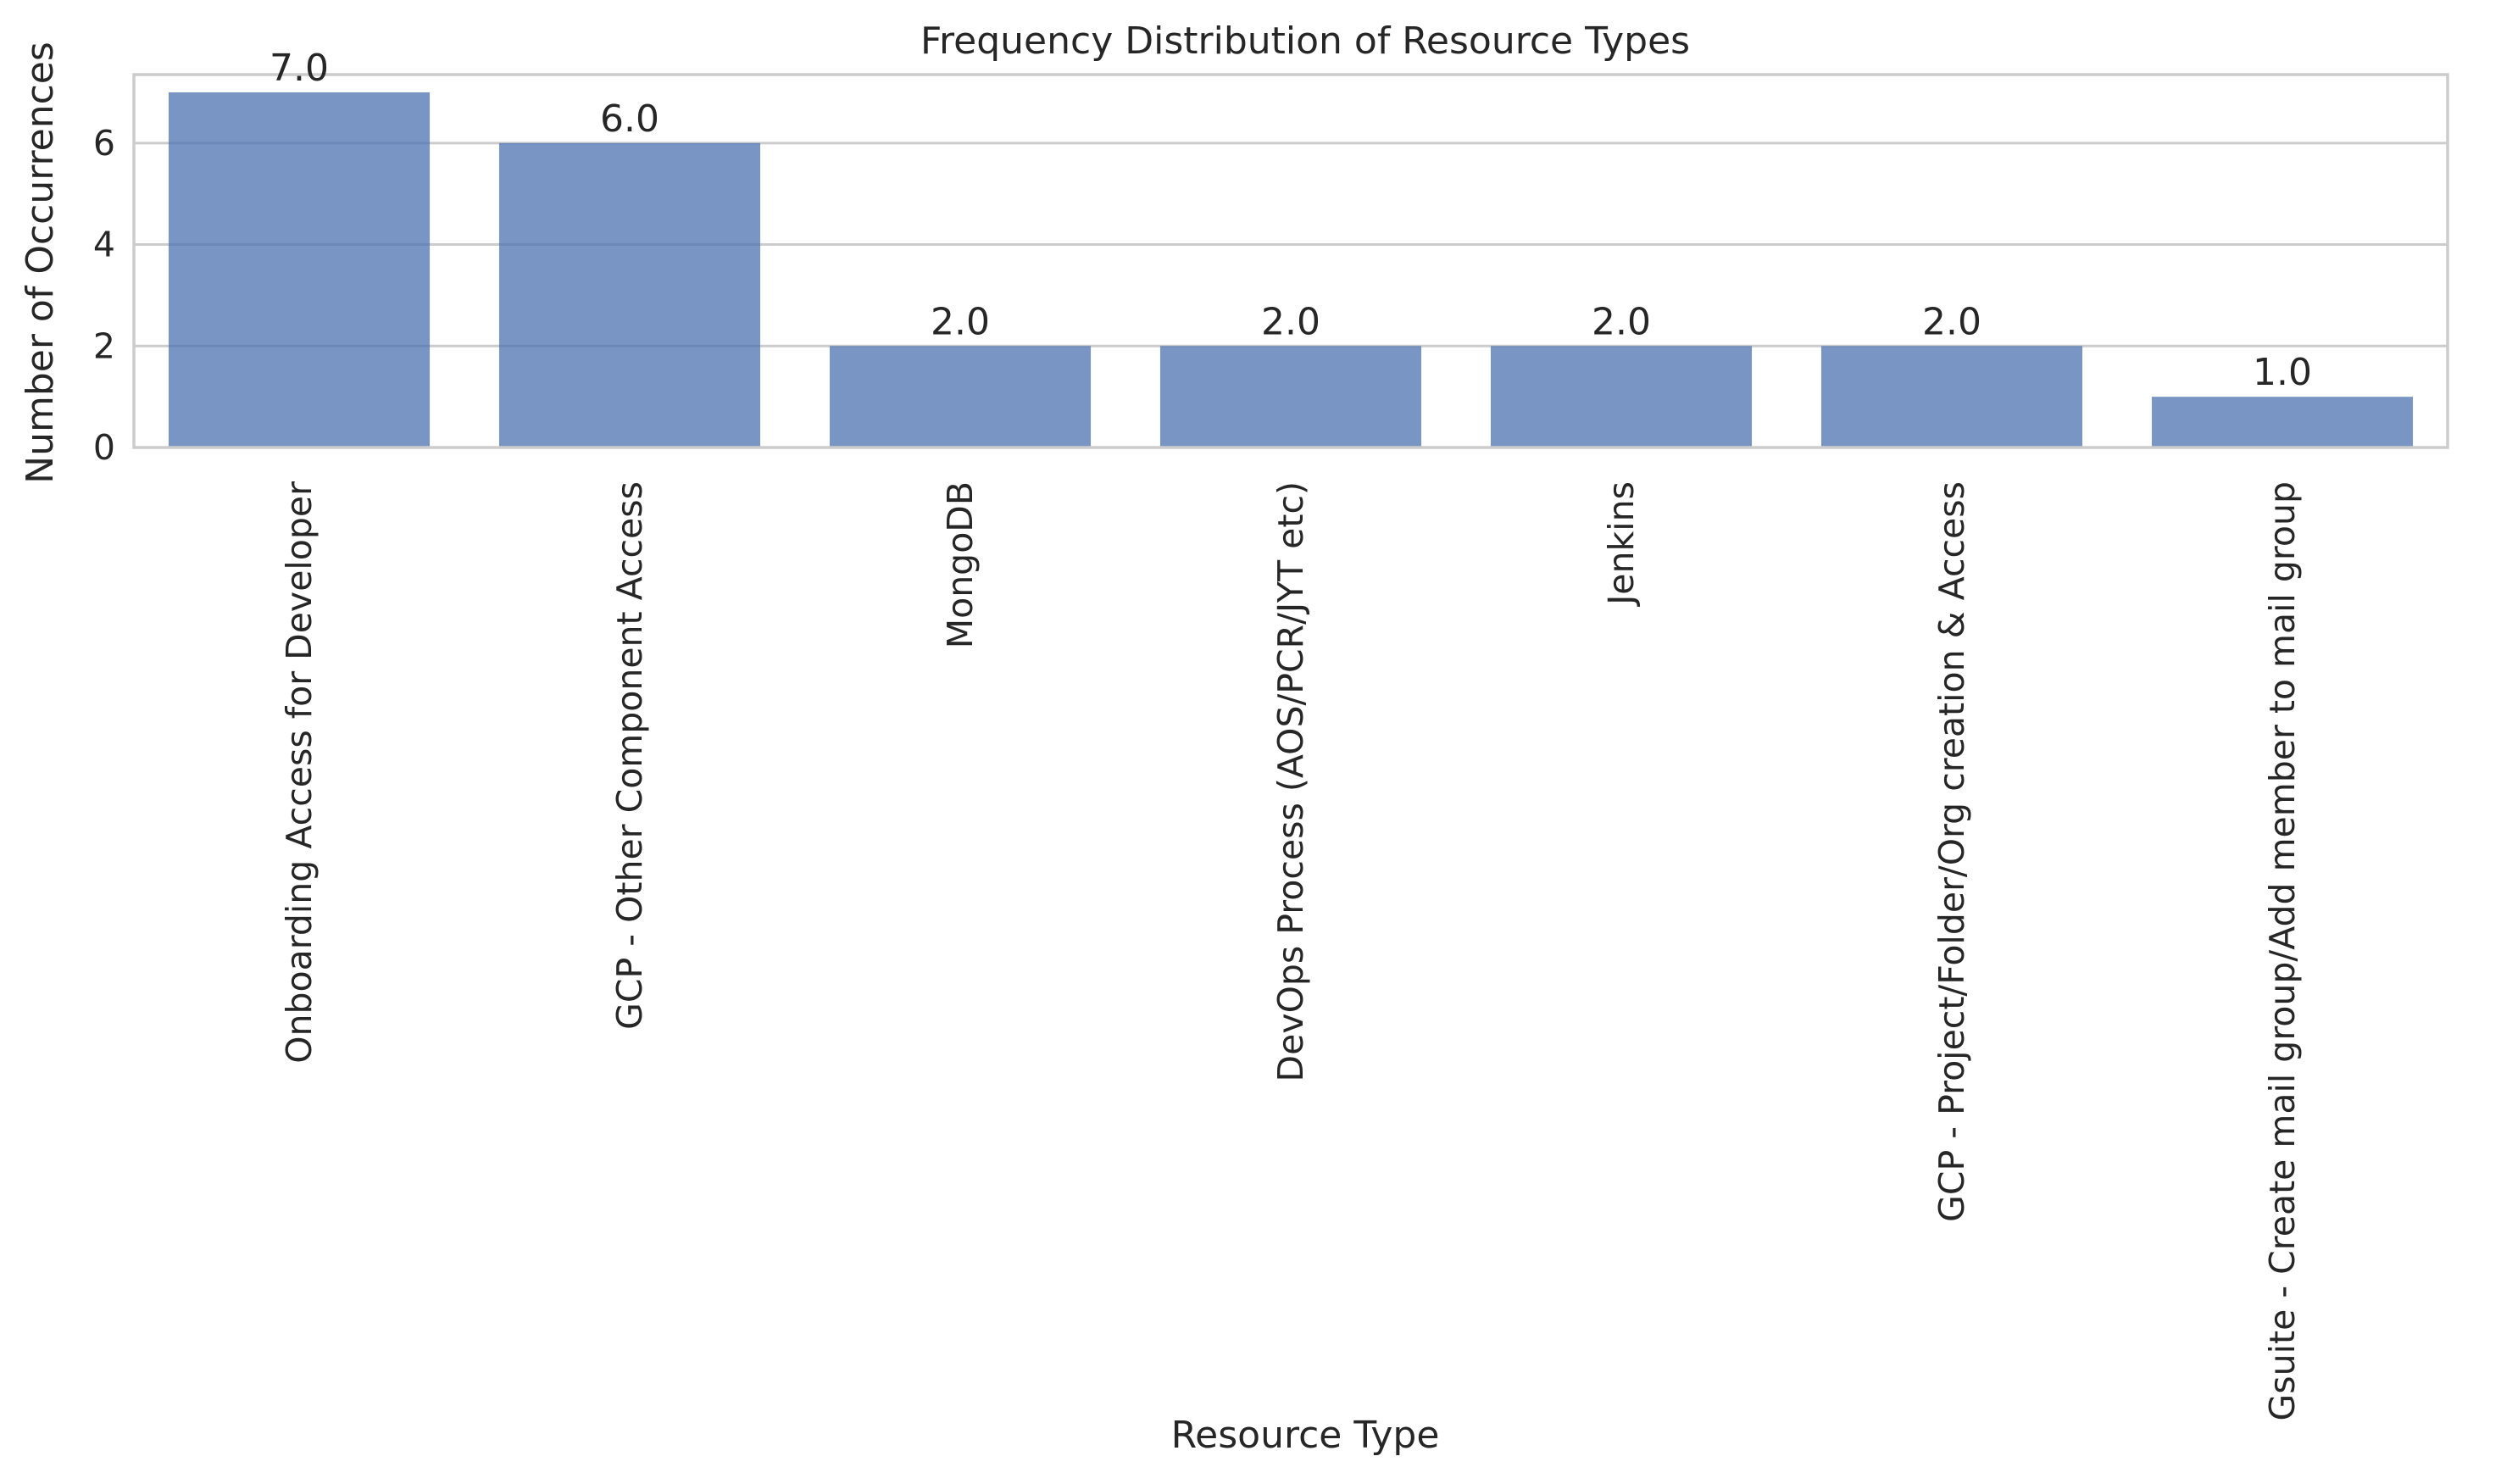 Image resolution: width=2501 pixels, height=1484 pixels. I want to click on y-axis-label: Number of Occurrences, so click(40, 263).